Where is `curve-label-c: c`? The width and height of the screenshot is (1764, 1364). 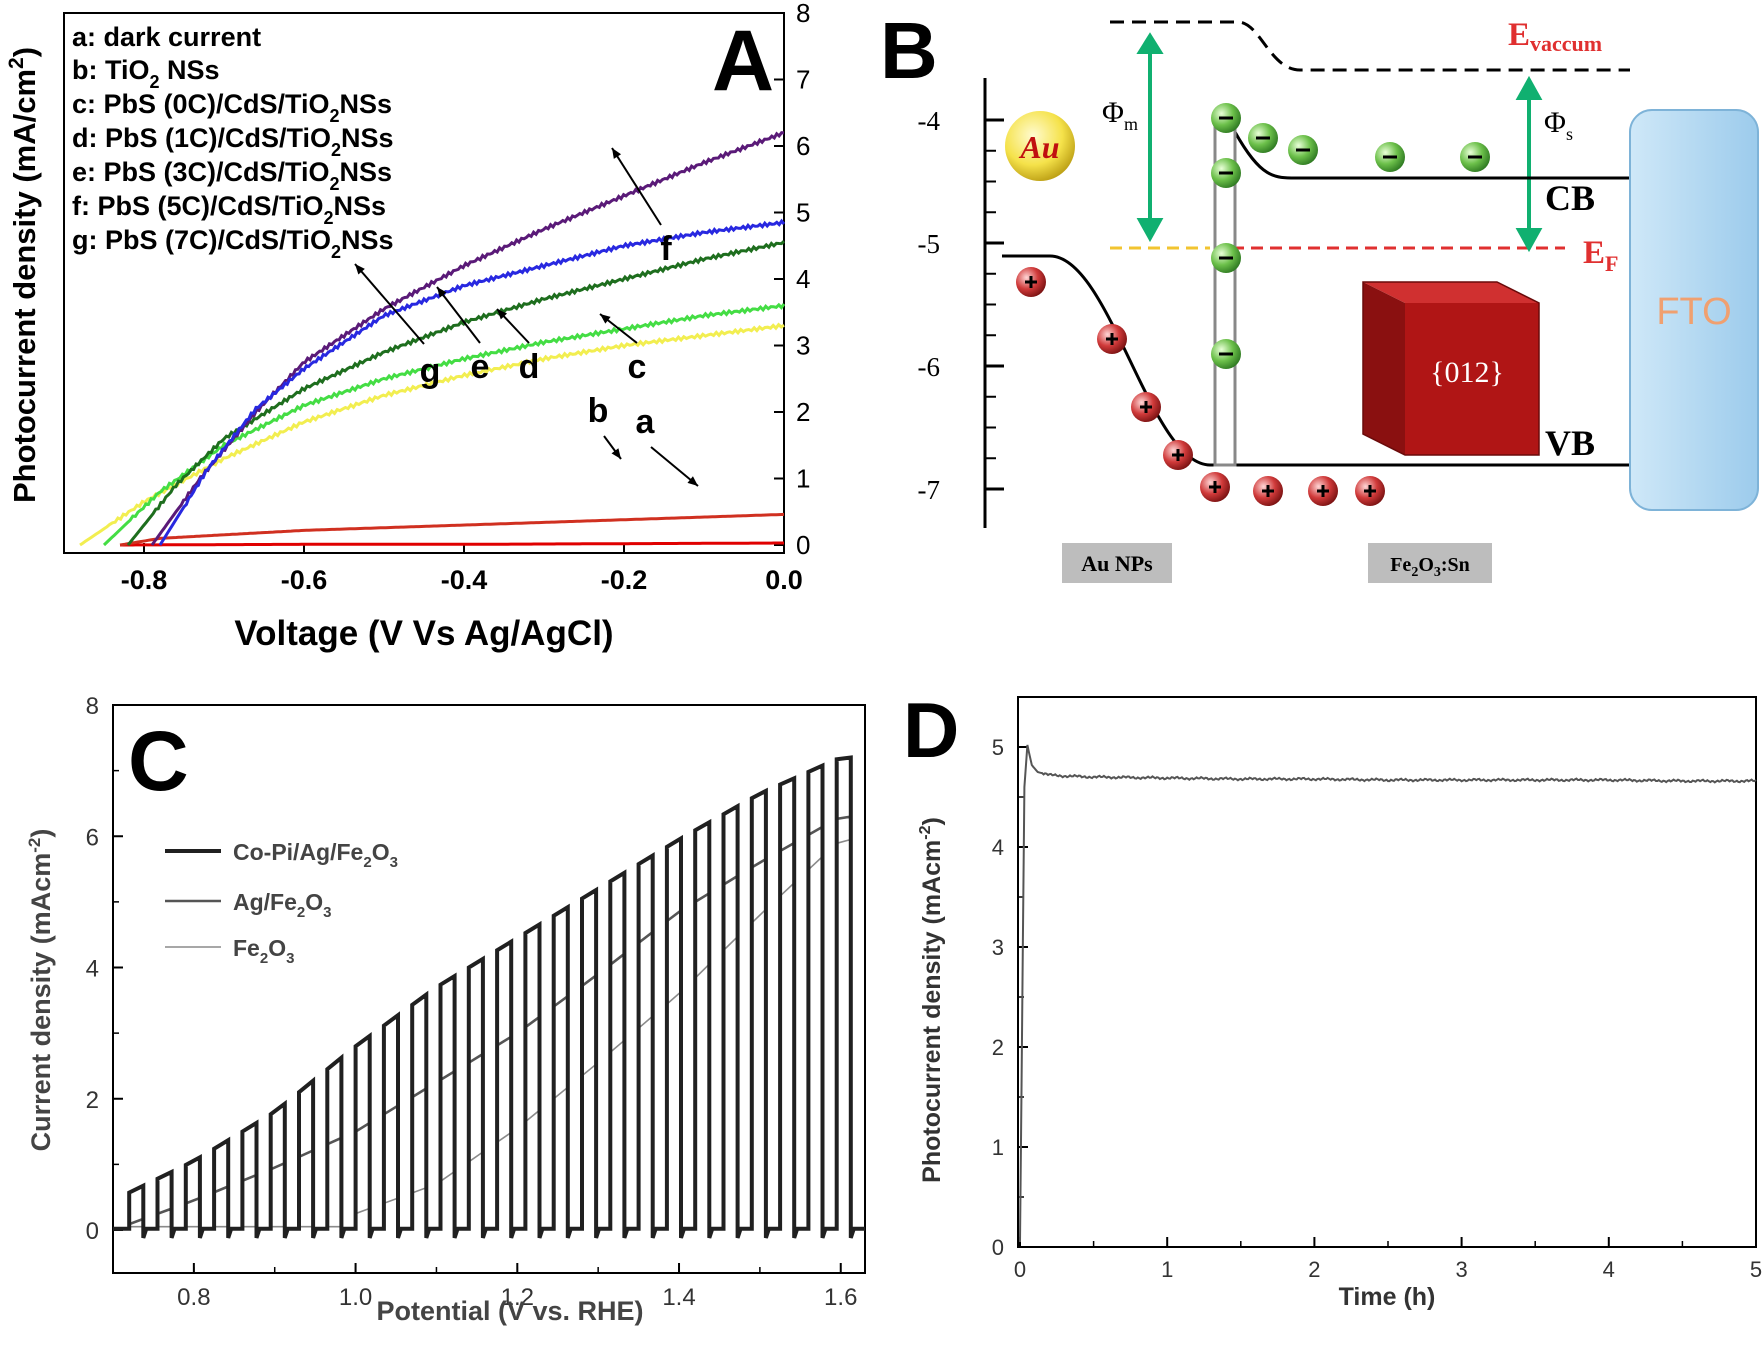 curve-label-c: c is located at coordinates (637, 367).